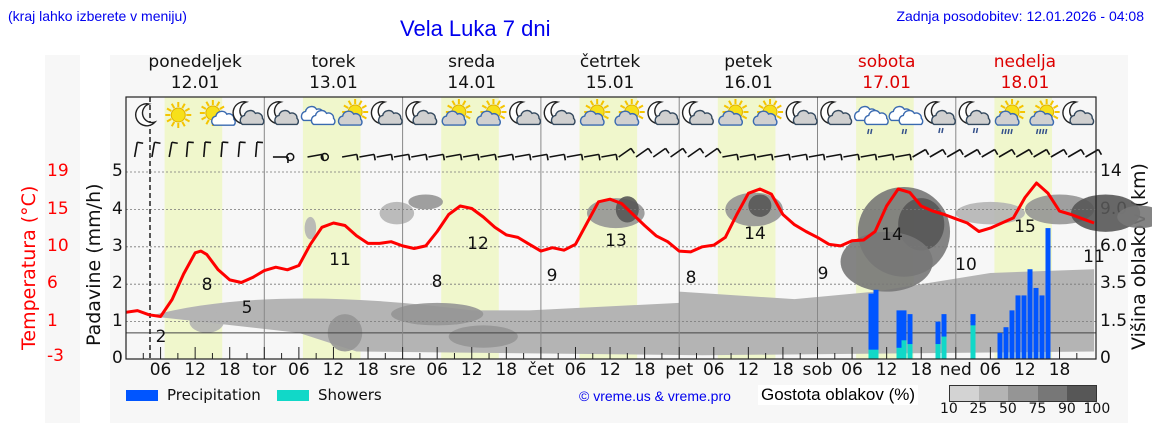  What do you see at coordinates (541, 370) in the screenshot?
I see `x-tick: čet` at bounding box center [541, 370].